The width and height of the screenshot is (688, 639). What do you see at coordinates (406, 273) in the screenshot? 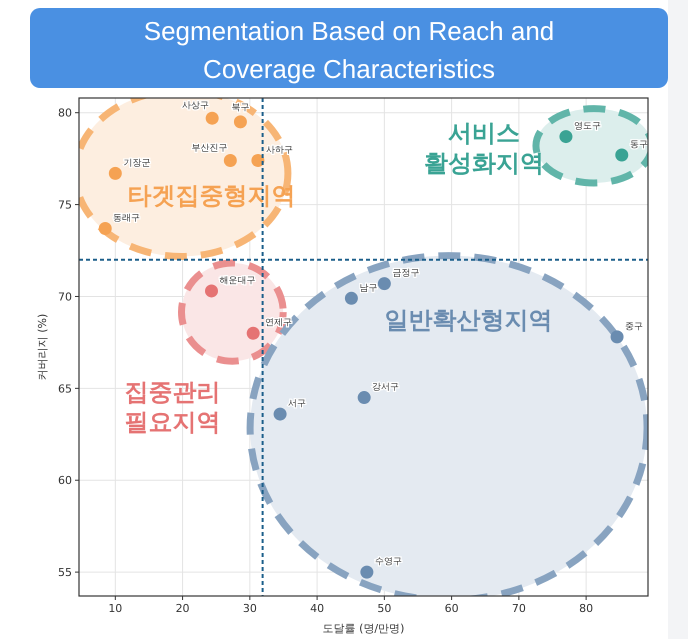
I see `annotation: 금정구` at bounding box center [406, 273].